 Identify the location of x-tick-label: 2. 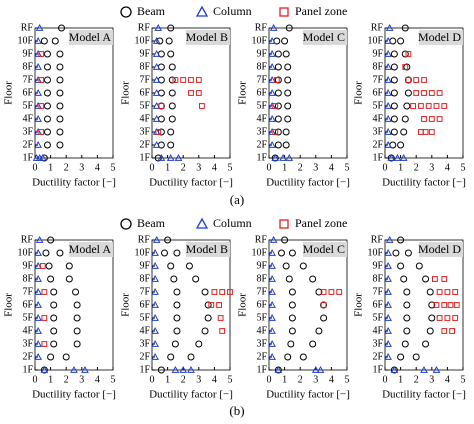
(66, 167).